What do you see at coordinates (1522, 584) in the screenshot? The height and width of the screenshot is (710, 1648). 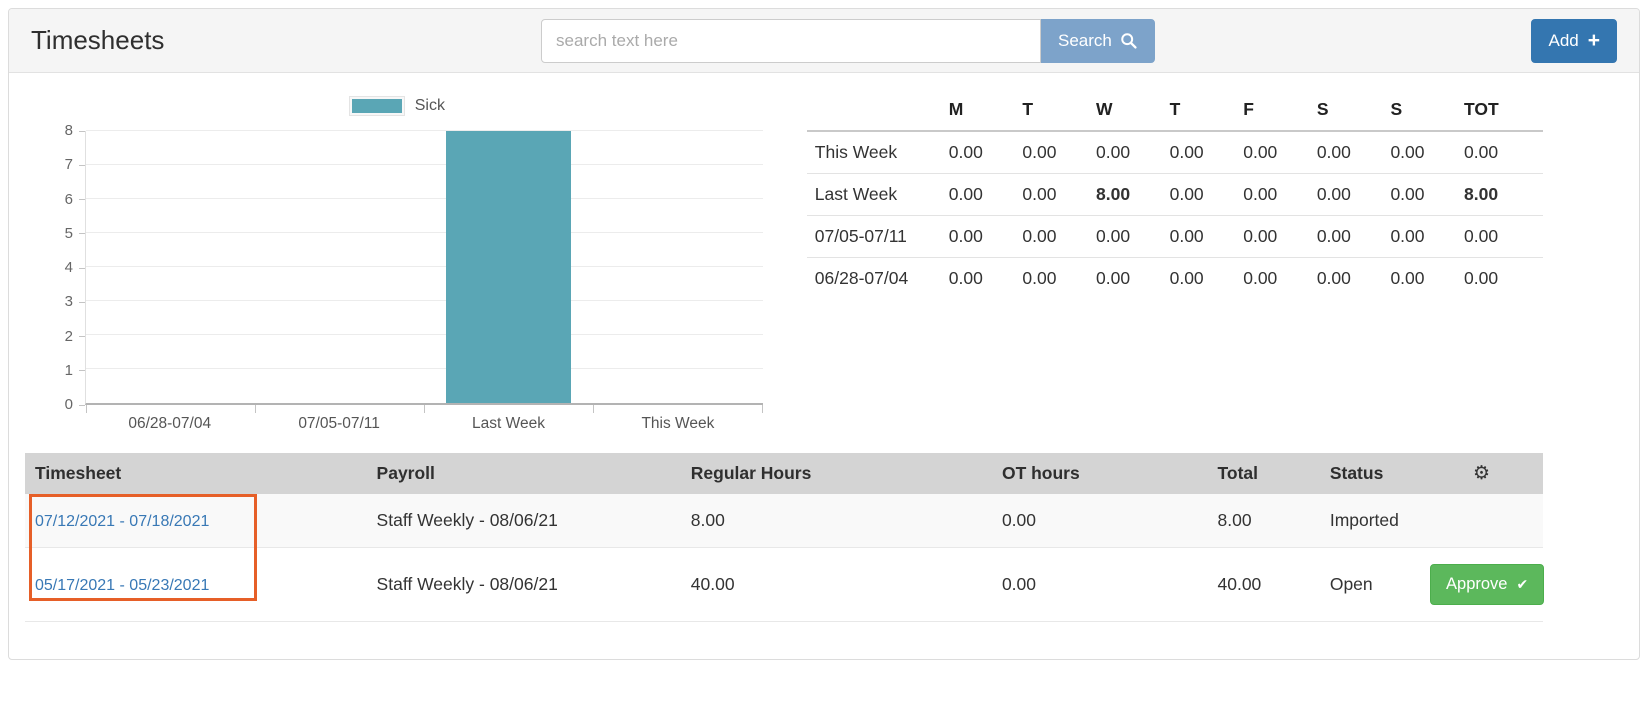 I see `check-icon: ✔` at bounding box center [1522, 584].